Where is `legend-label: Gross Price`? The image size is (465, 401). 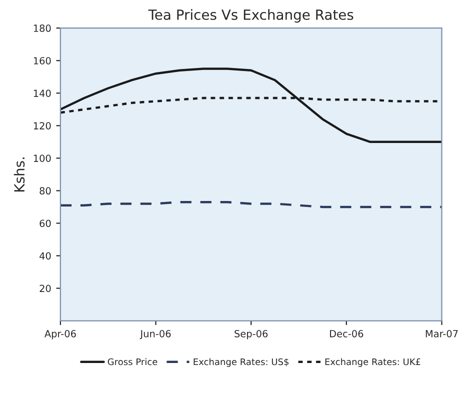 legend-label: Gross Price is located at coordinates (133, 362).